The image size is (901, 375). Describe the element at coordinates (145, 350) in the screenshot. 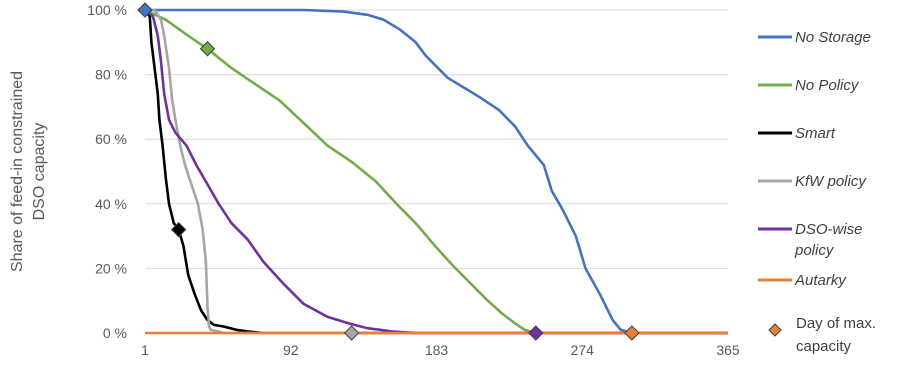

I see `x-tick-label: 1` at that location.